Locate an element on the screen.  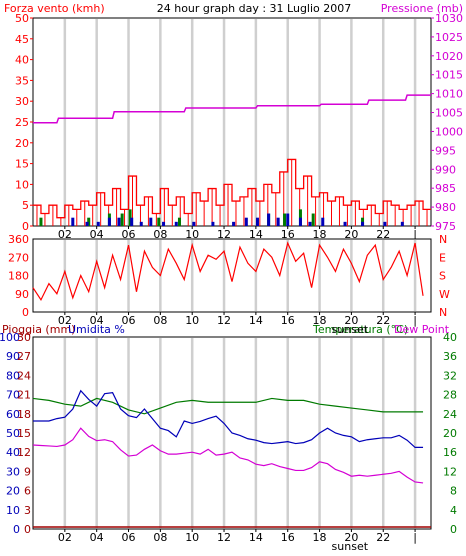
humidity-tick-label: 20 is located at coordinates (13, 491).